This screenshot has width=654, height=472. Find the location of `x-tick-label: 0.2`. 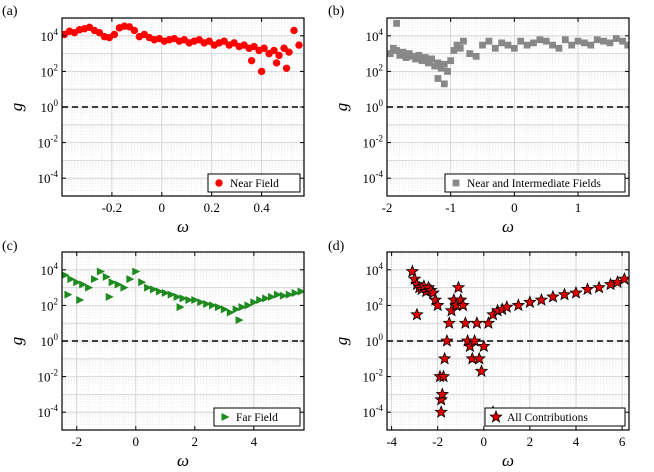

x-tick-label: 0.2 is located at coordinates (212, 207).